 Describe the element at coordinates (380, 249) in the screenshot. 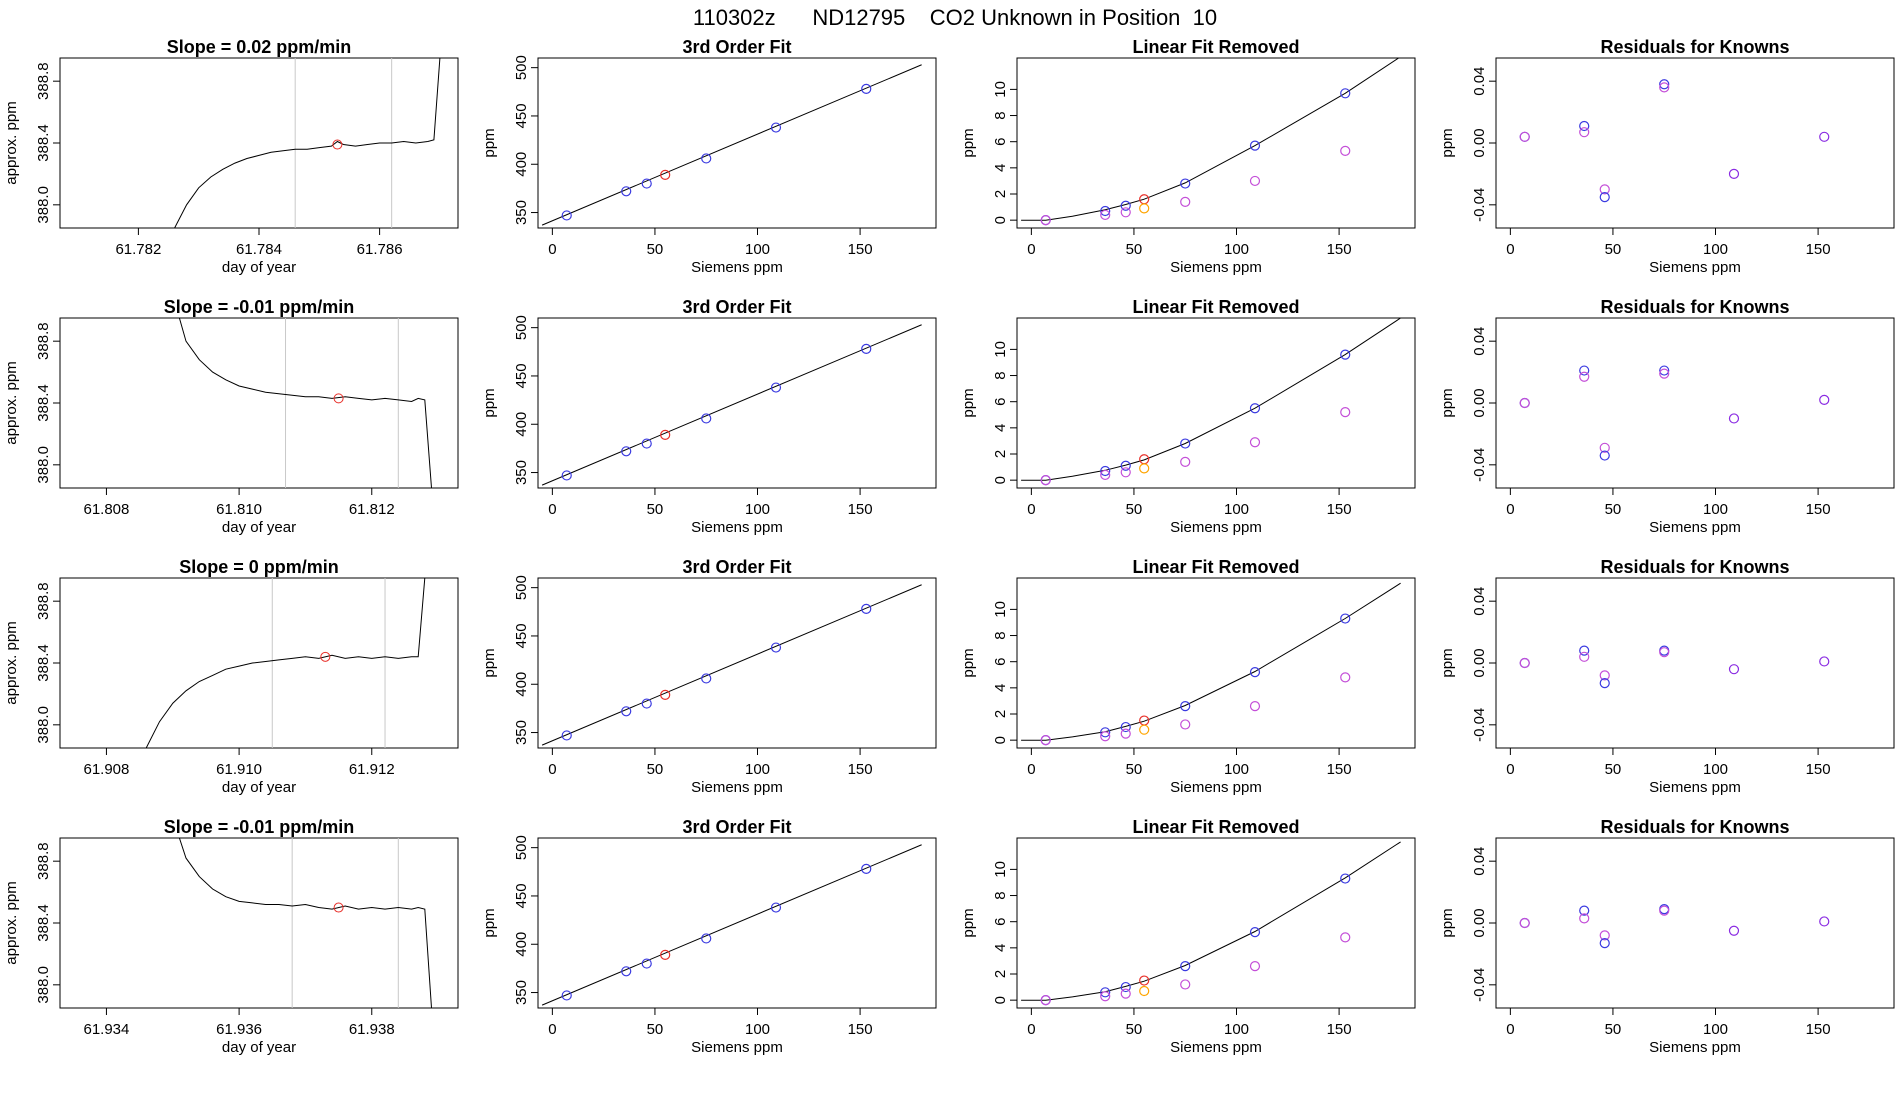

I see `chart-0-xtick-label-2: 61.786` at that location.